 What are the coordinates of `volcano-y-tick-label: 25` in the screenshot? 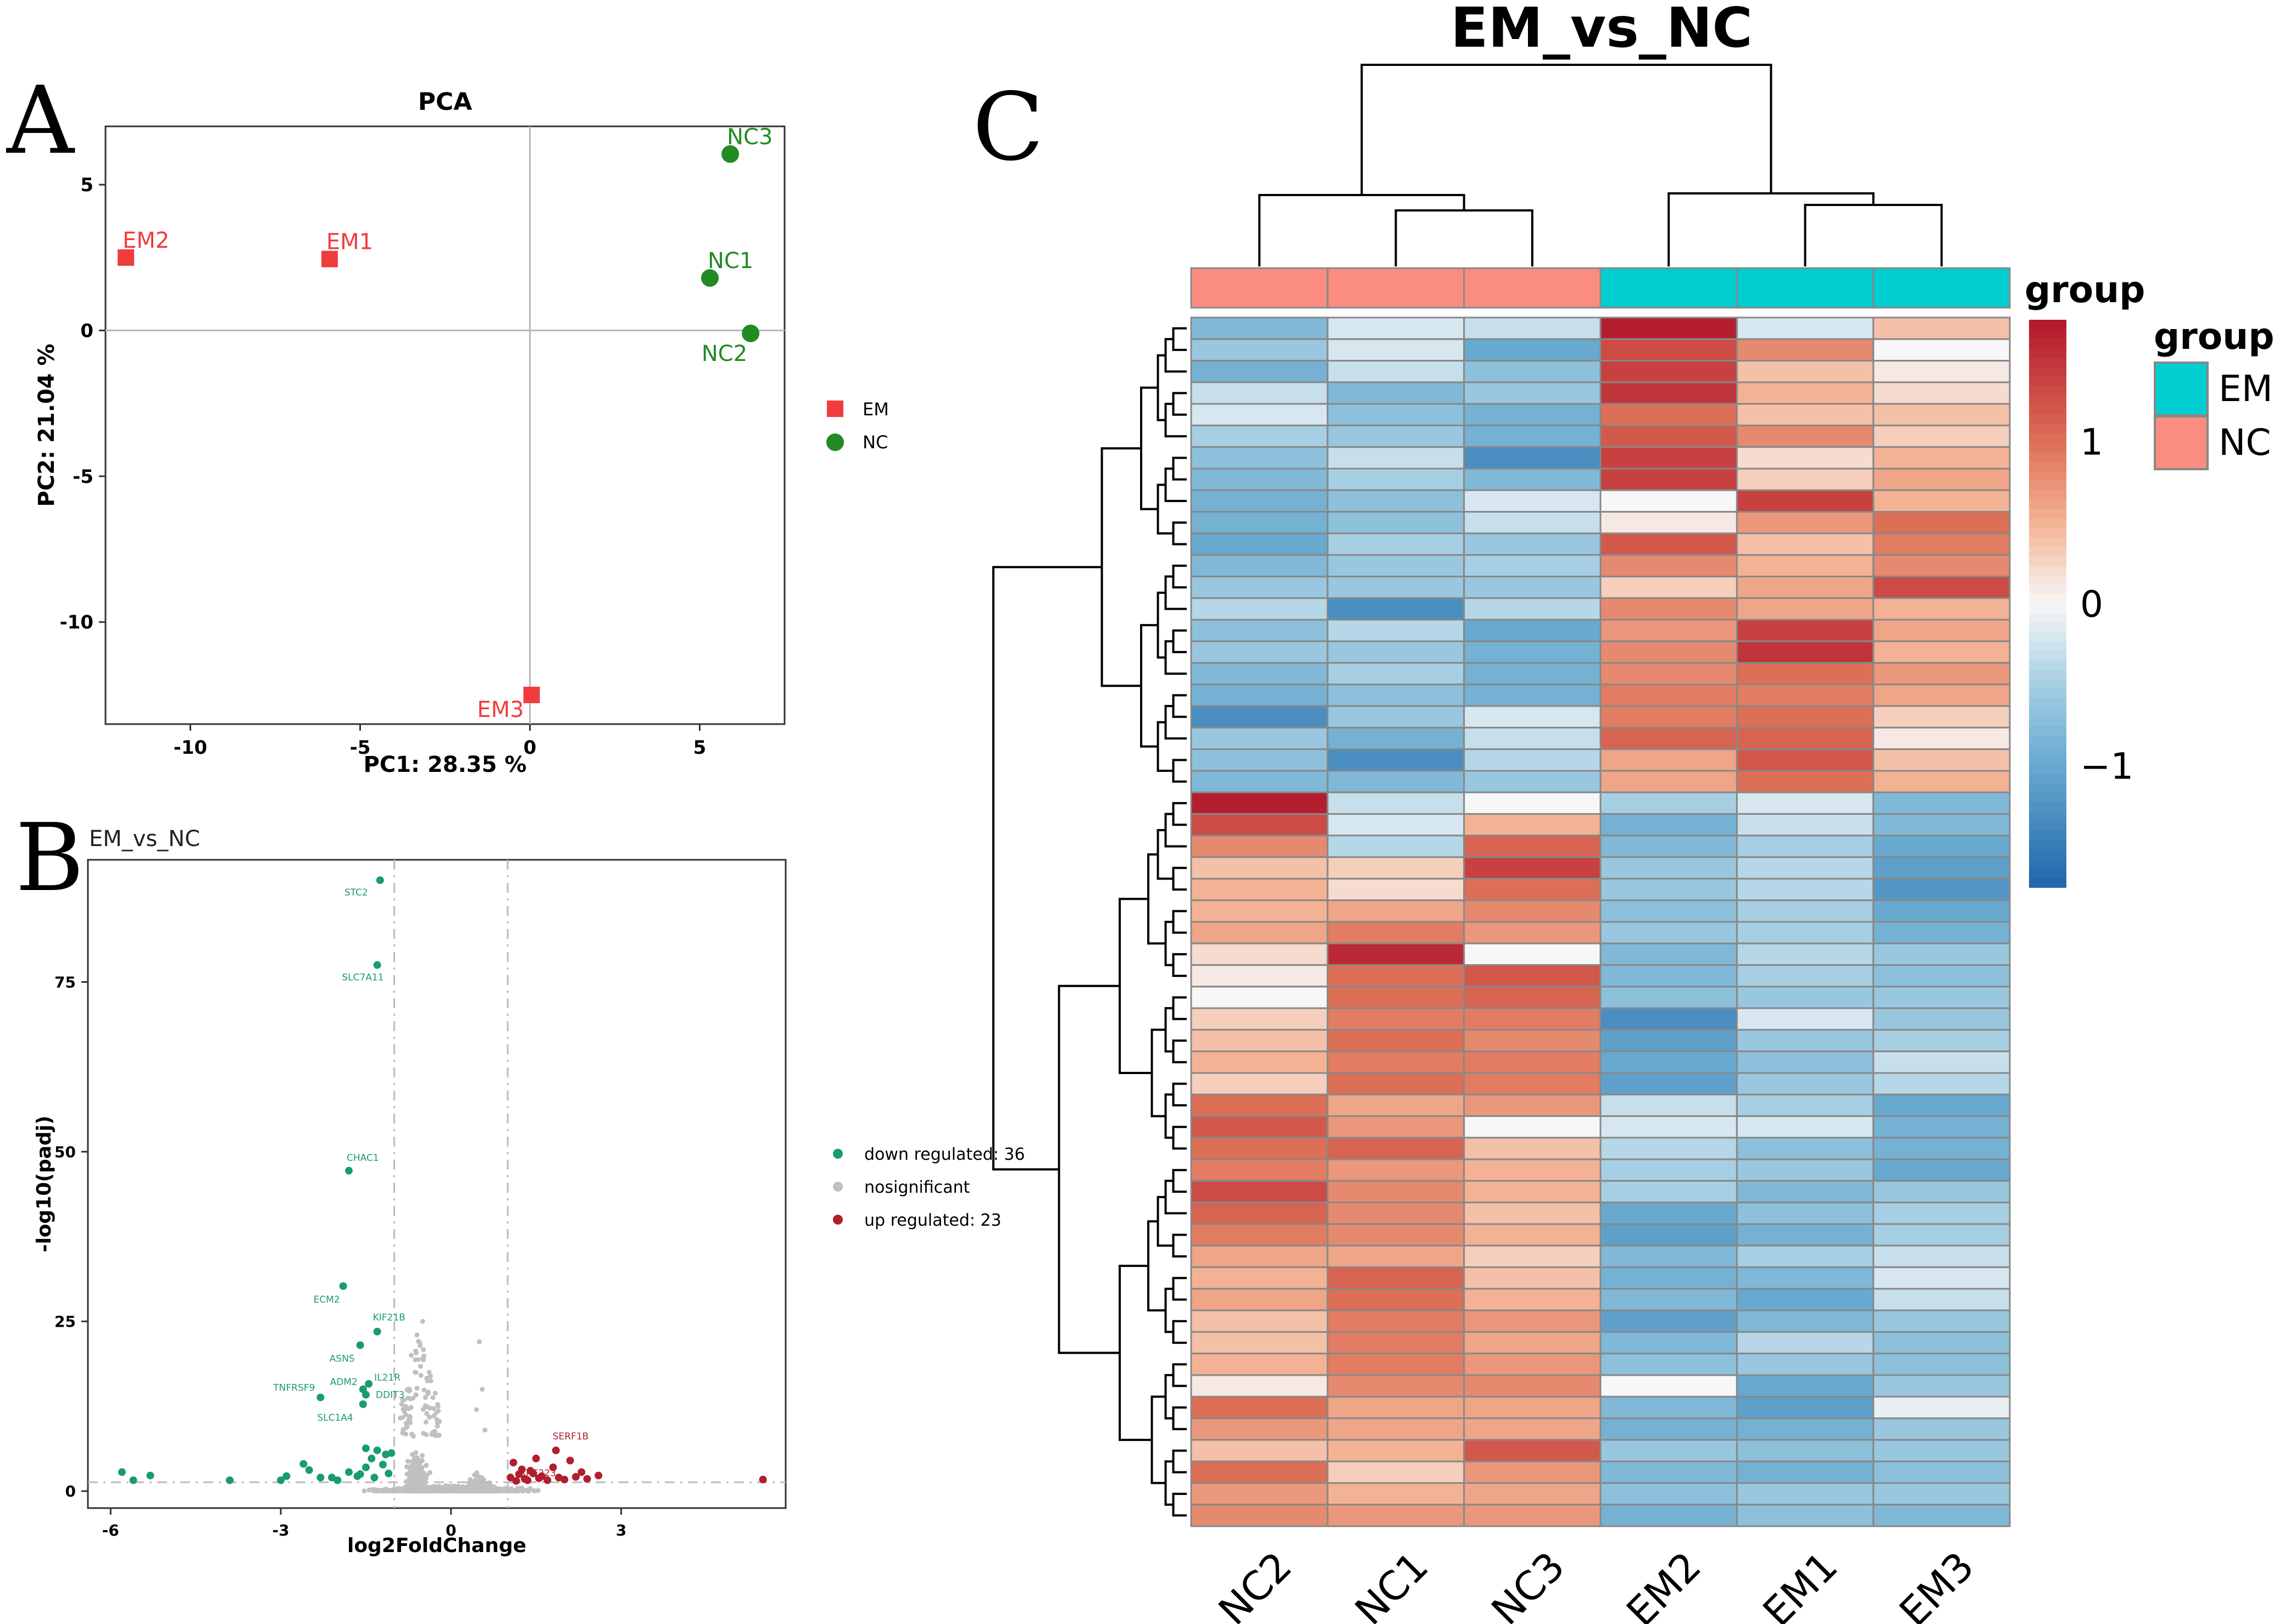 It's located at (65, 1321).